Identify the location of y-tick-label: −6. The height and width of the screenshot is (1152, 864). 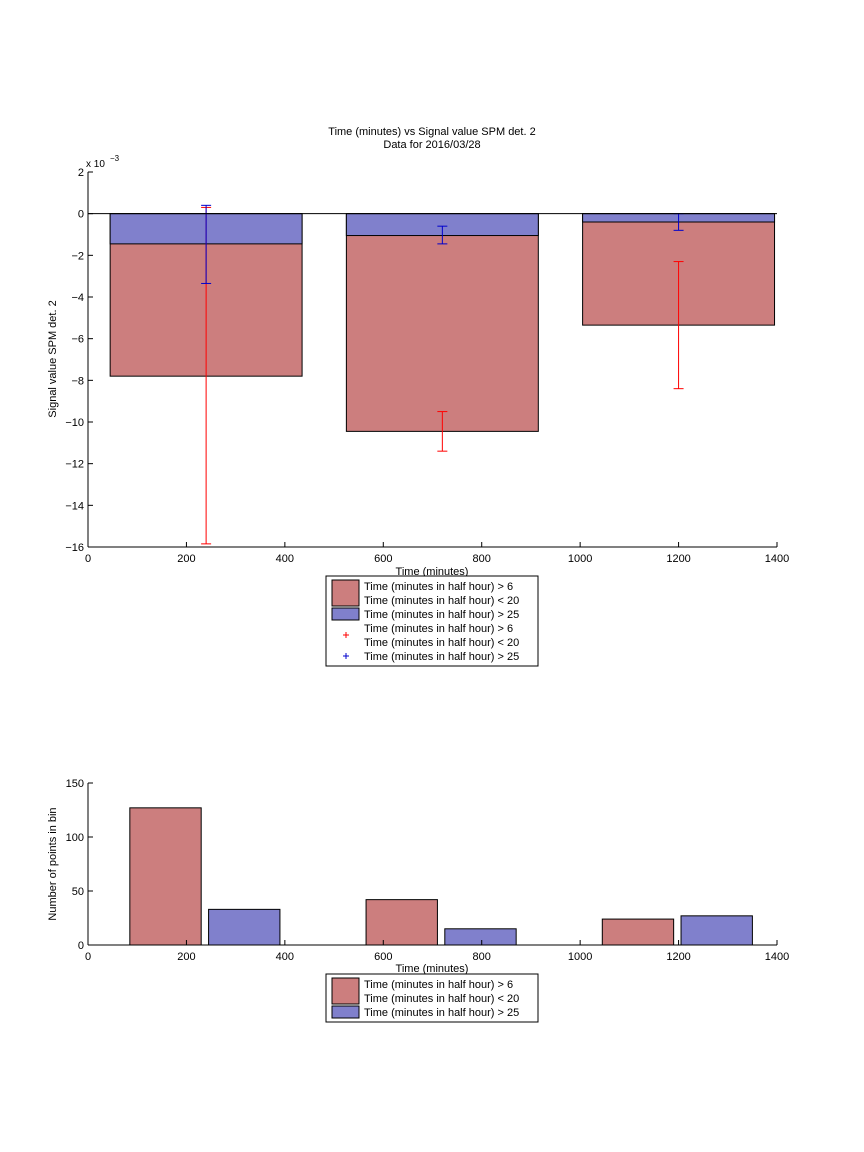
(77, 340).